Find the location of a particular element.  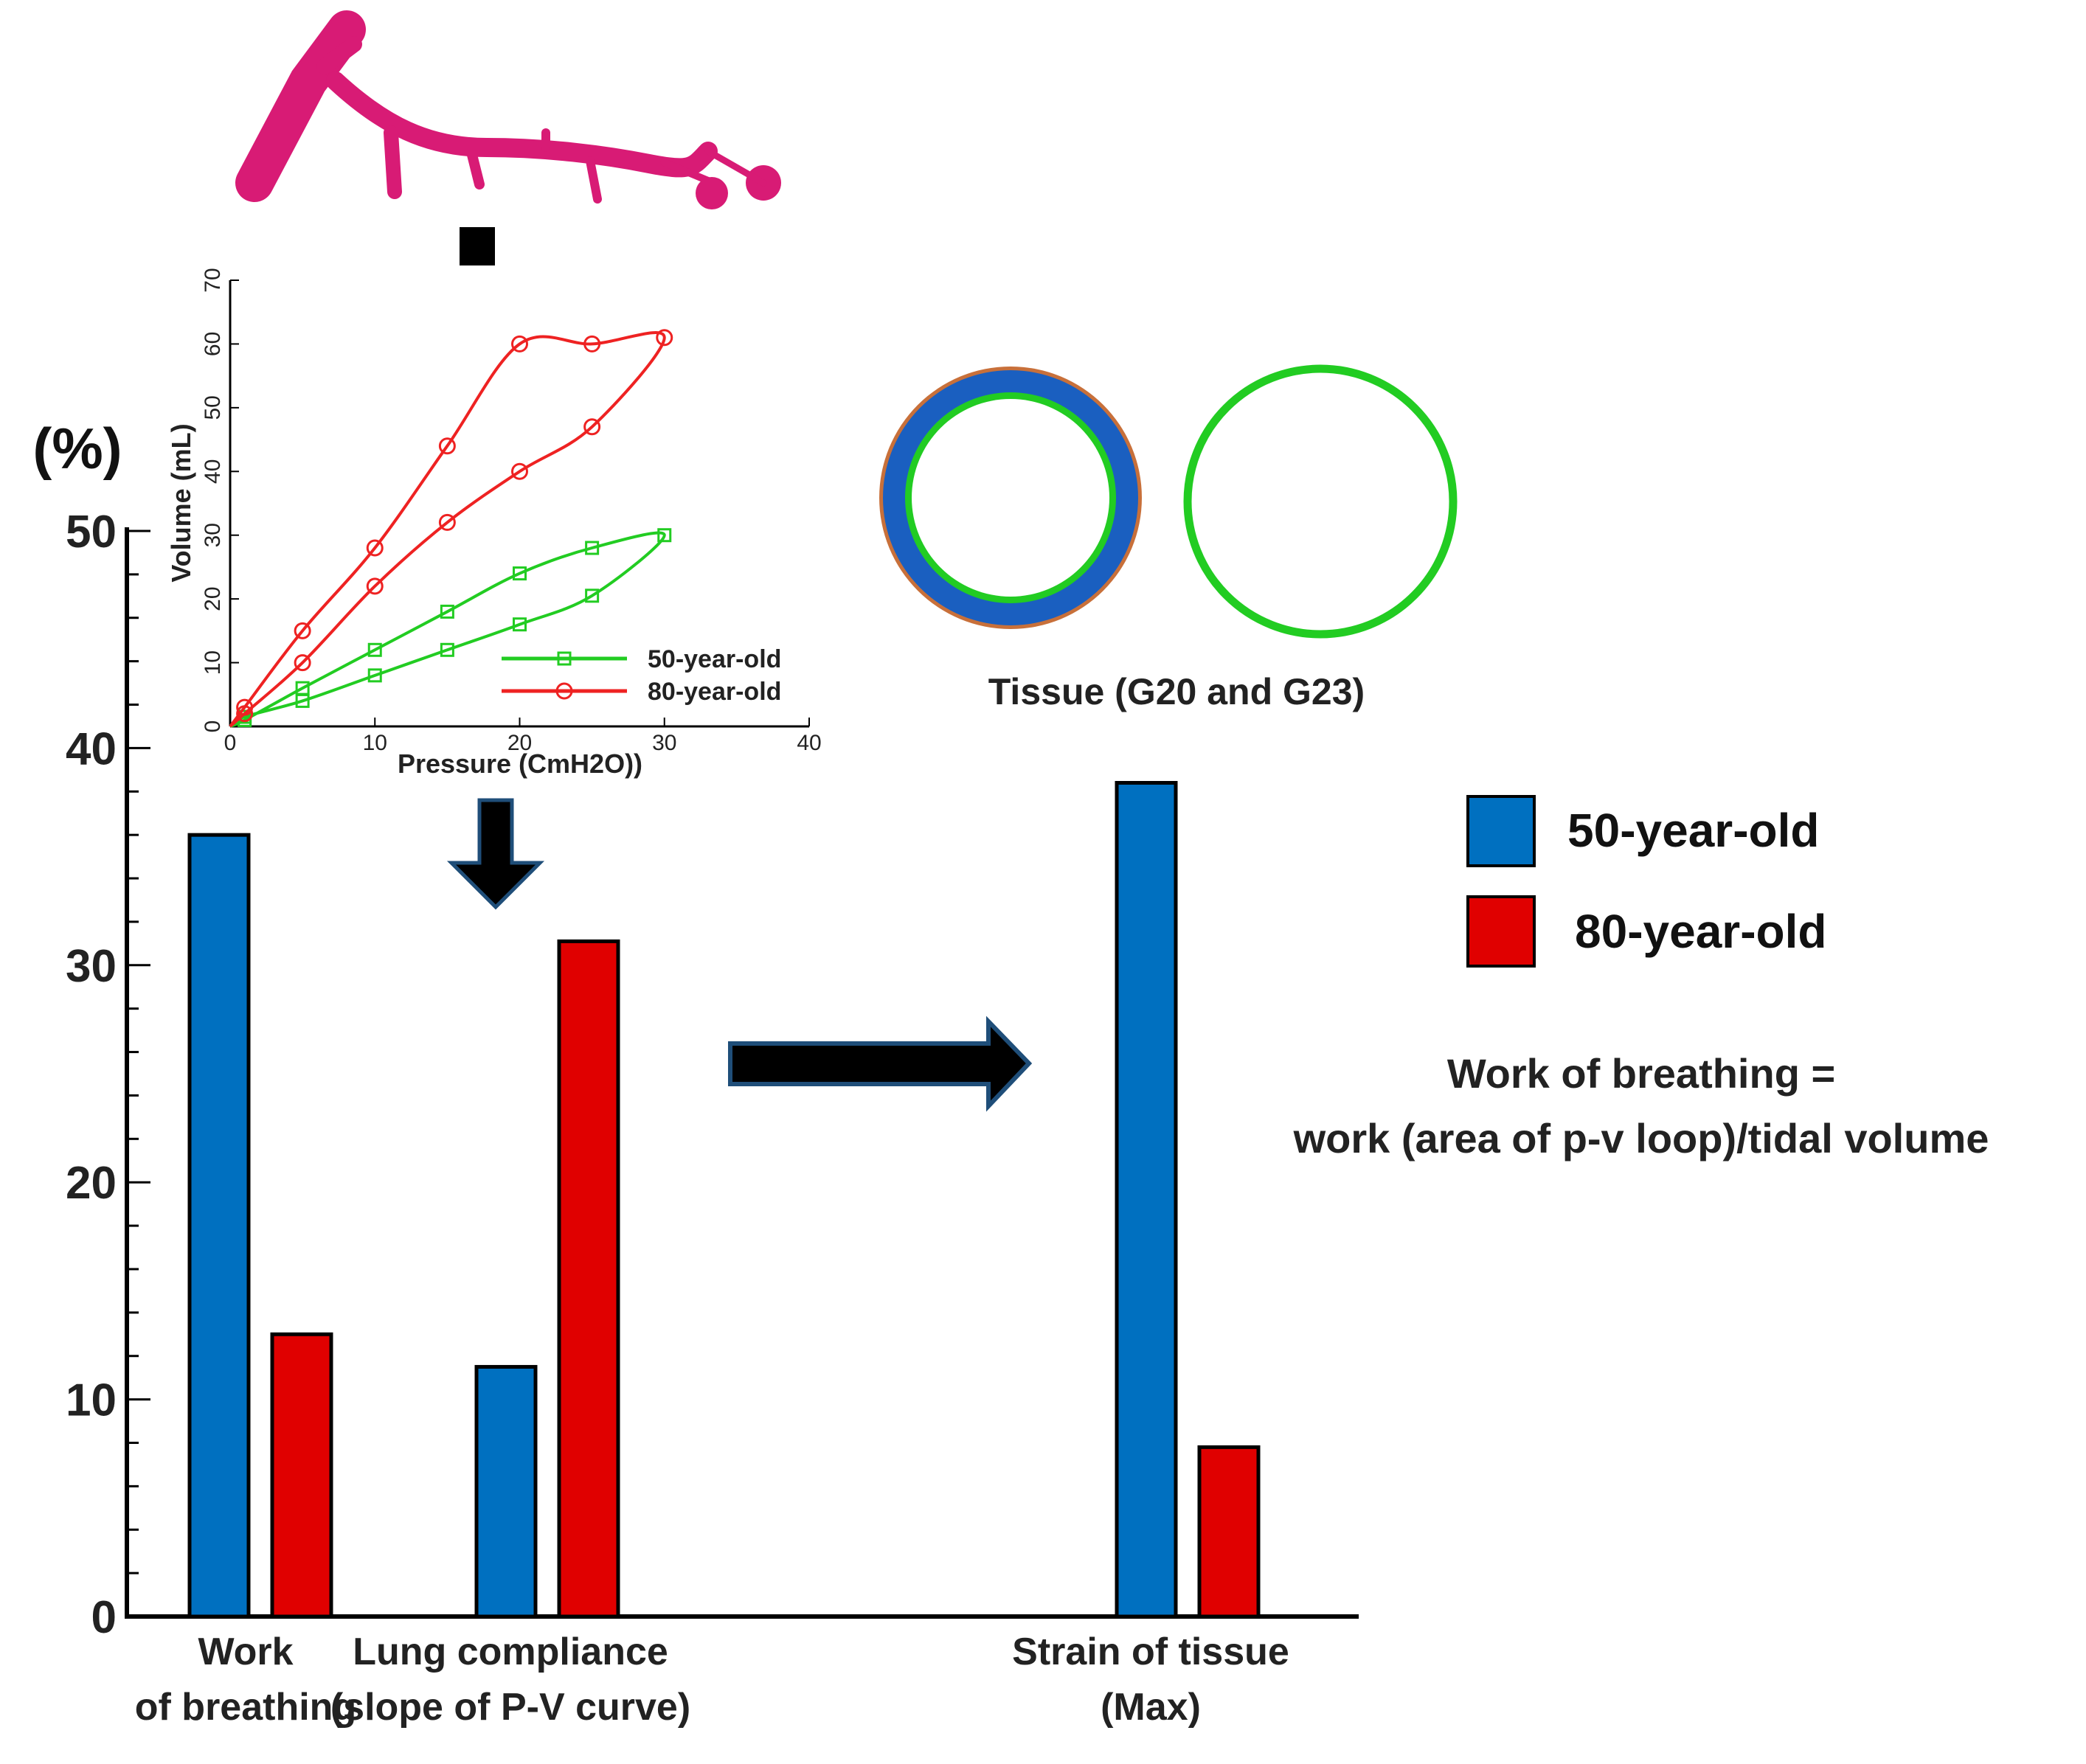

inset-y-tick-label: 0 is located at coordinates (213, 726).